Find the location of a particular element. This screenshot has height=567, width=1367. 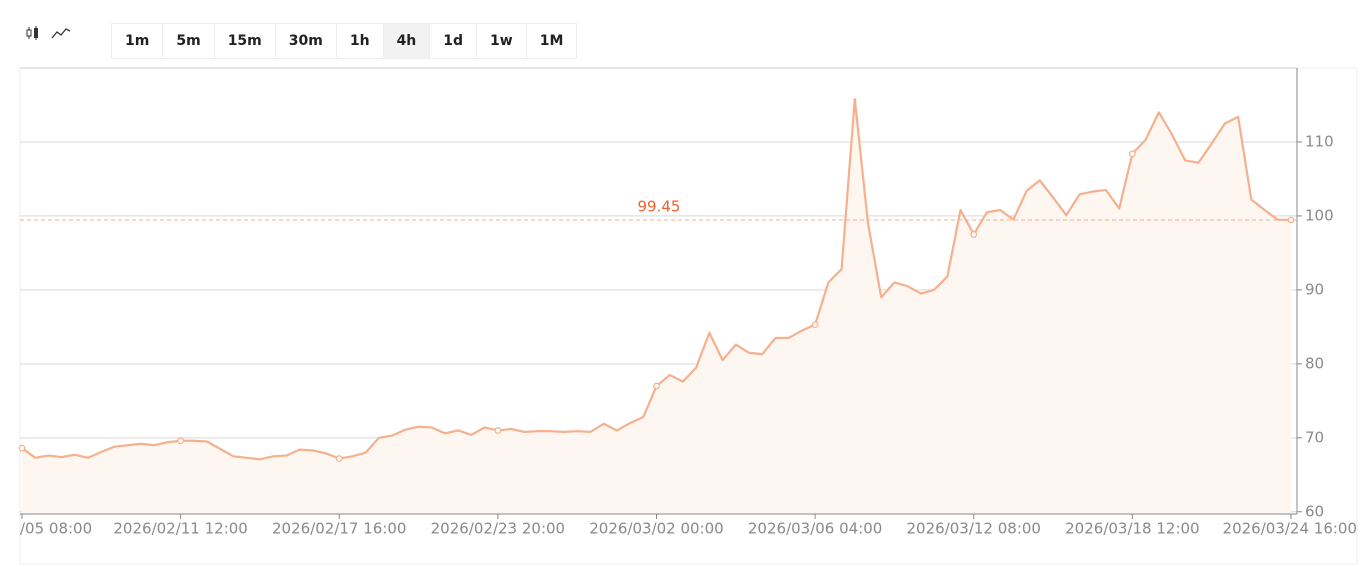

x-tick-label: /05 08:00 is located at coordinates (56, 529).